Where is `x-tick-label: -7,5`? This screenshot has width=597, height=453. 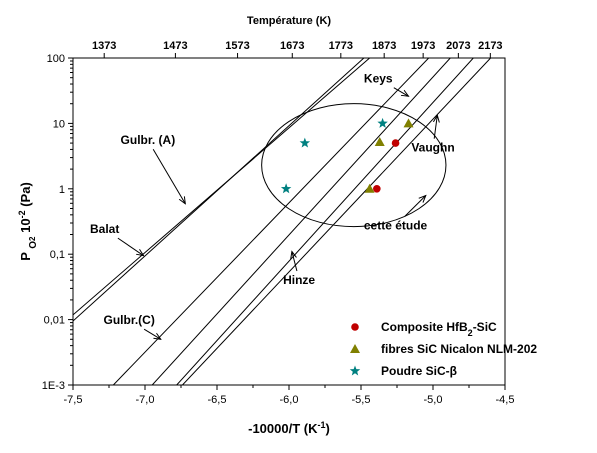 x-tick-label: -7,5 is located at coordinates (73, 400).